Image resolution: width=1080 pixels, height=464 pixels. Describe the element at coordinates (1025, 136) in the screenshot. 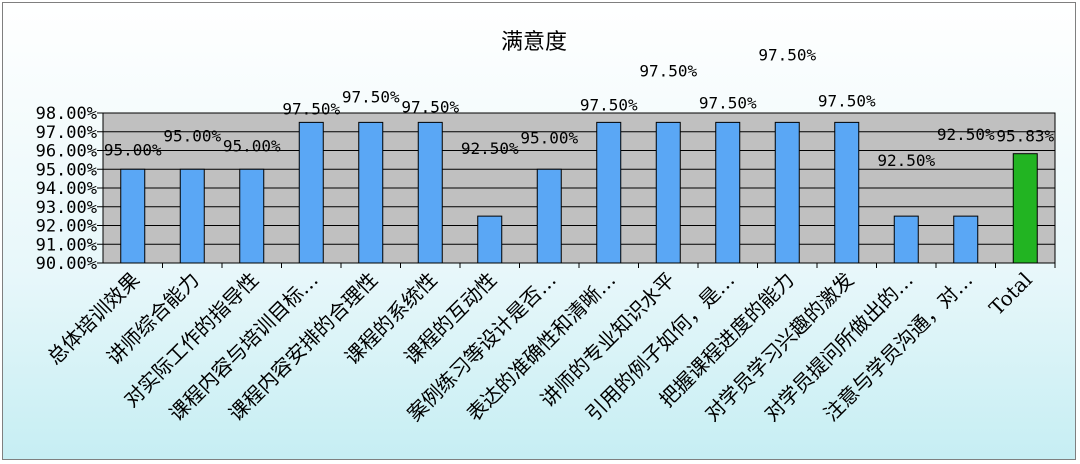

I see `data-label: 95.83%` at that location.